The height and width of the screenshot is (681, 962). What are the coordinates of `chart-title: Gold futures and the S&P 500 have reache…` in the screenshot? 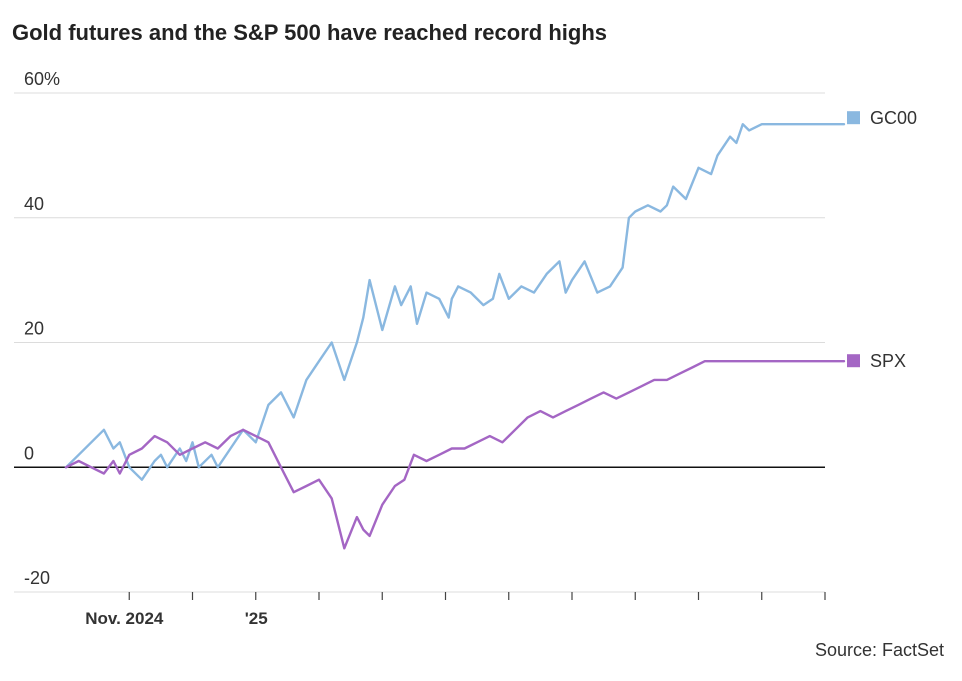 It's located at (309, 32).